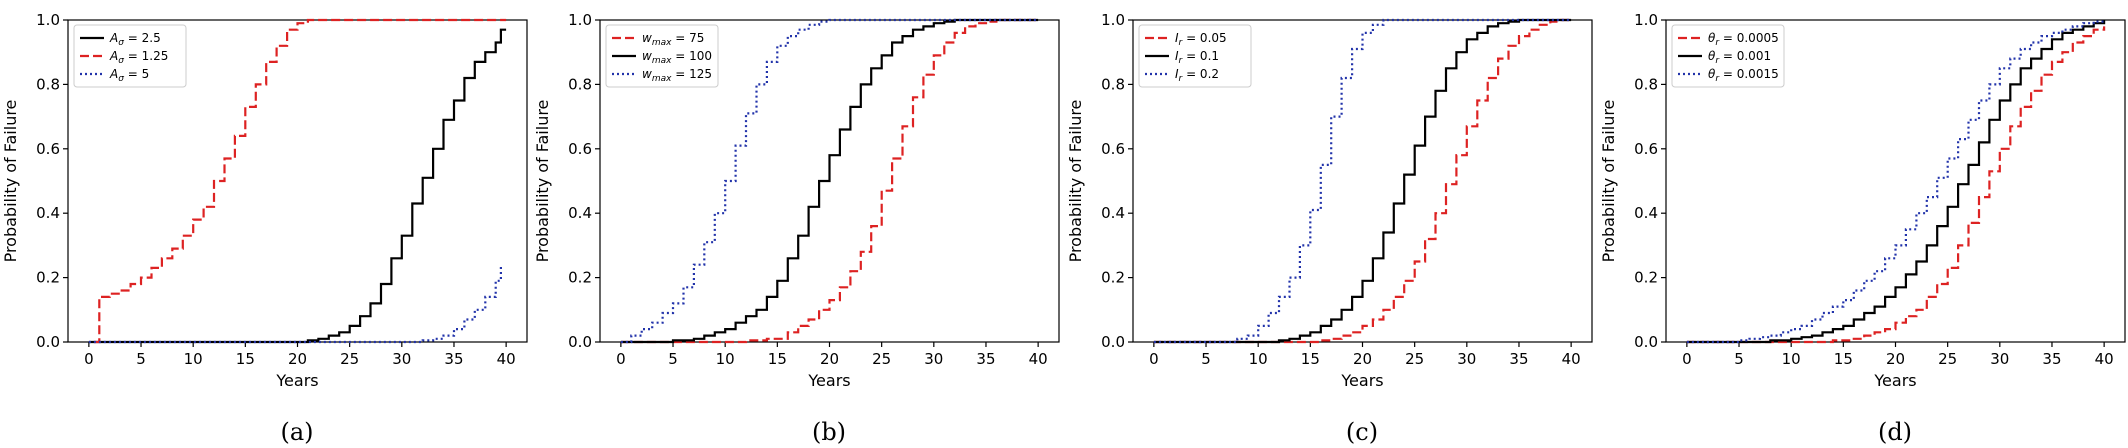 This screenshot has width=2128, height=448. What do you see at coordinates (1743, 75) in the screenshot?
I see `legend-label: θr = 0.0015` at bounding box center [1743, 75].